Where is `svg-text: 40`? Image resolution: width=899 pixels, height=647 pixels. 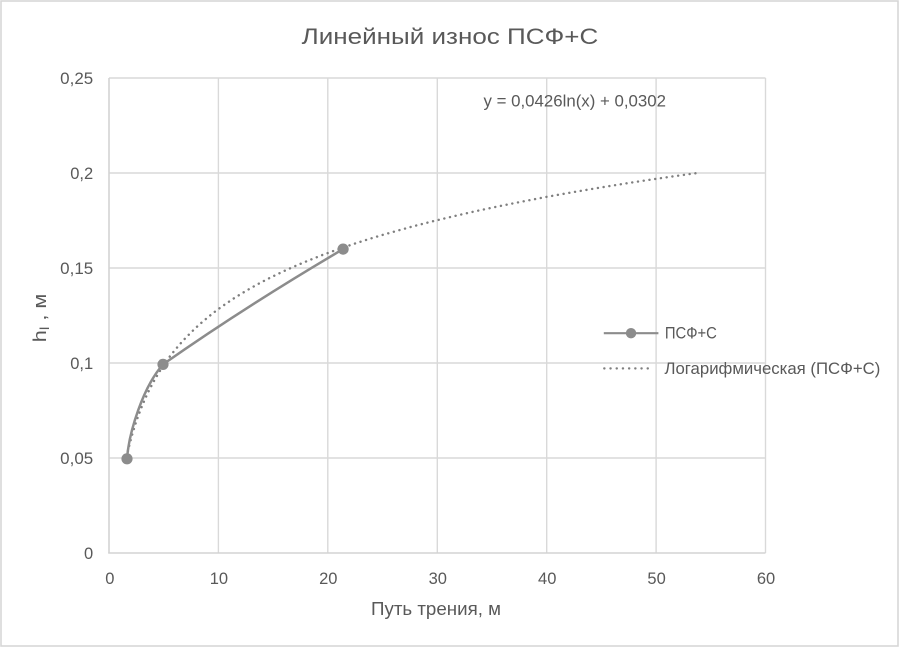 svg-text: 40 is located at coordinates (547, 579).